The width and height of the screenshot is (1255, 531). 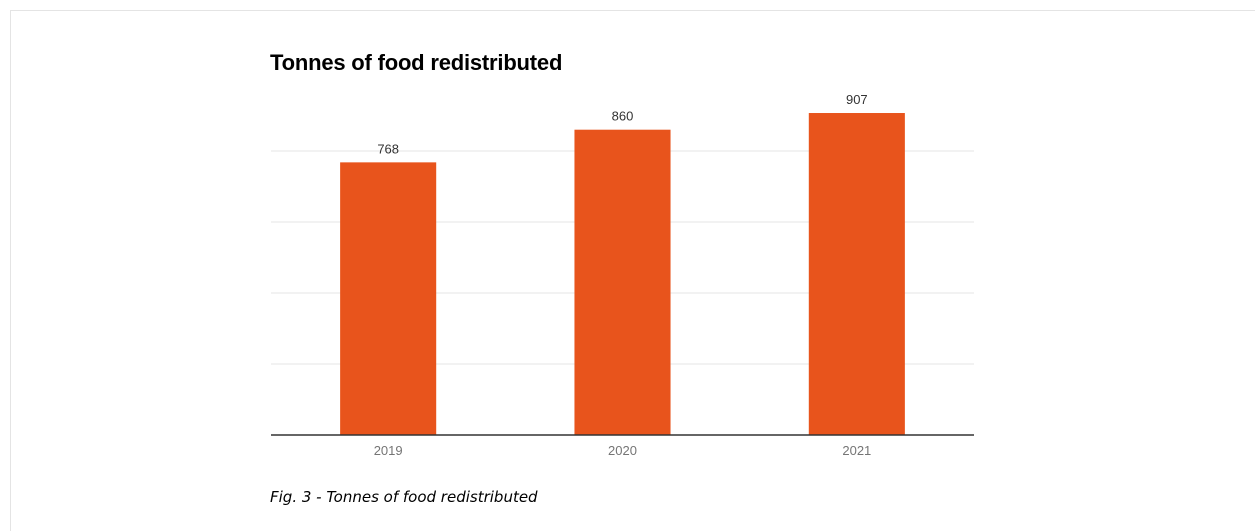 I want to click on value-label-2019: 768, so click(x=388, y=148).